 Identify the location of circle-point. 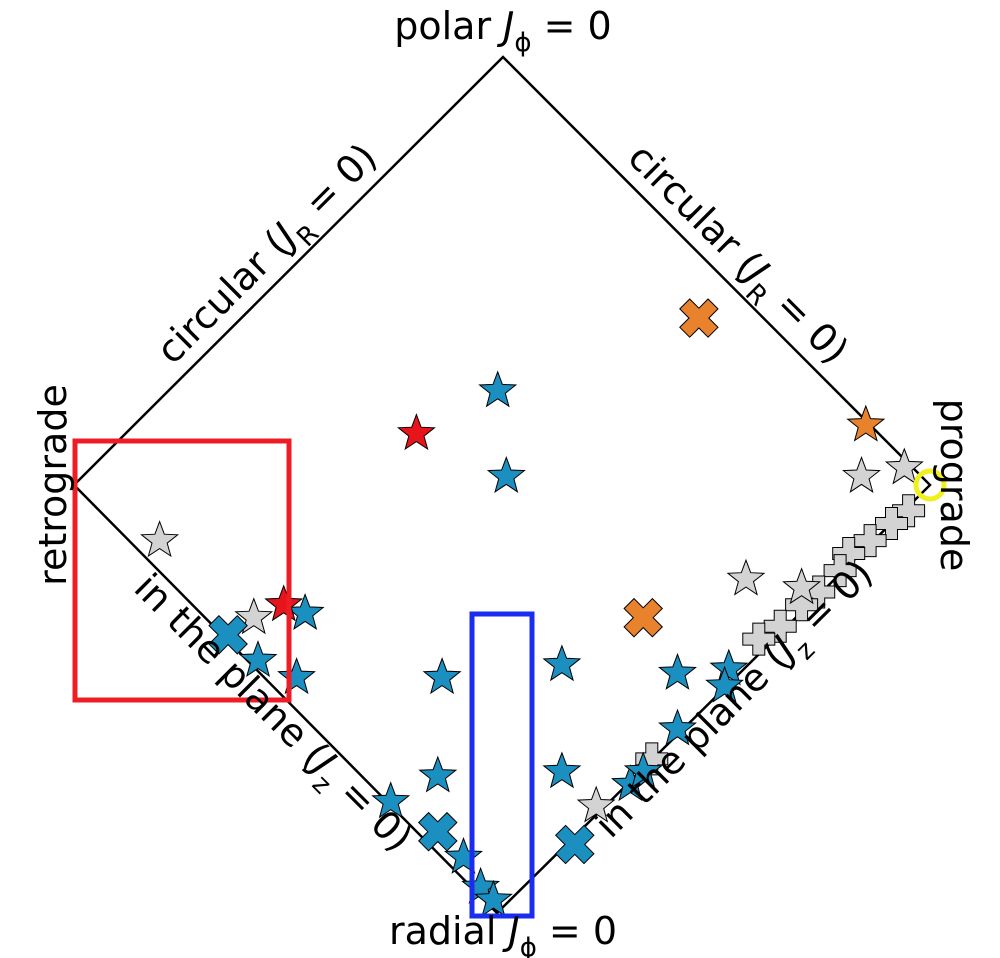
(930, 485).